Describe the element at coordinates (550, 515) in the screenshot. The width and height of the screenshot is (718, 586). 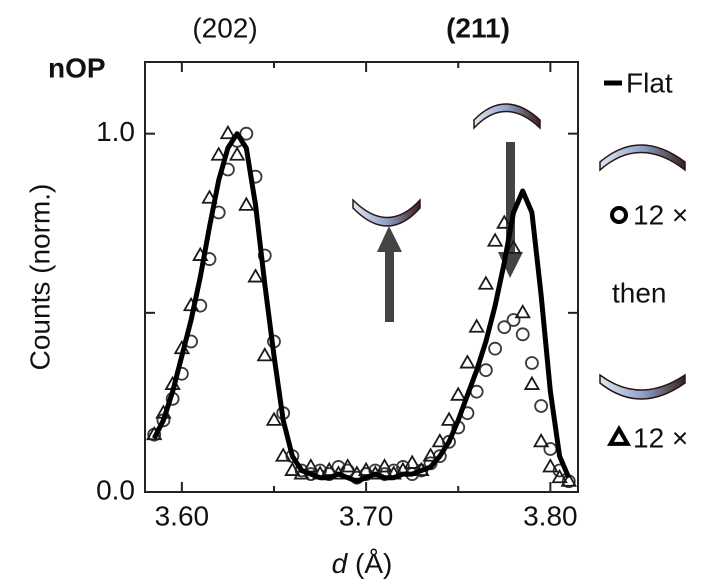
I see `x-tick-label: 3.80` at that location.